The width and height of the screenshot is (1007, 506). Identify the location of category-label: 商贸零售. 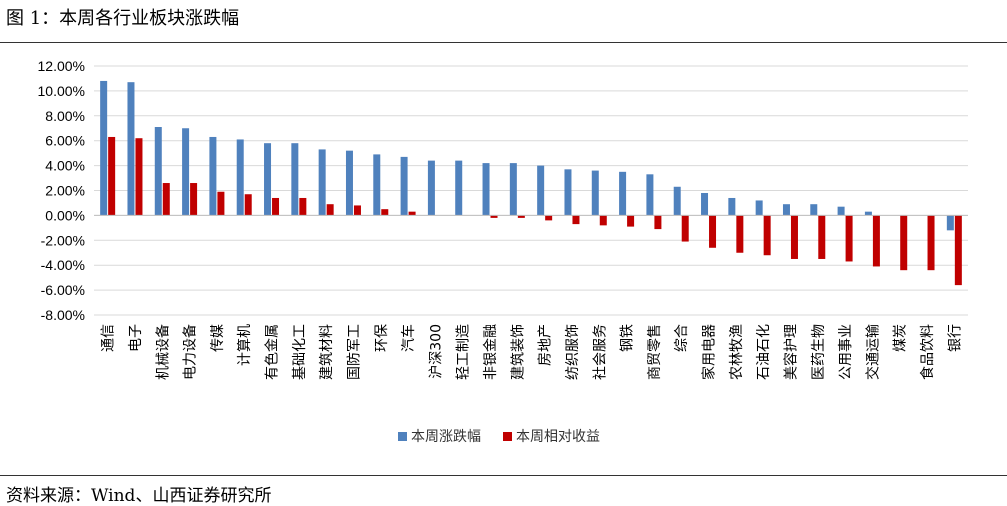
(655, 352).